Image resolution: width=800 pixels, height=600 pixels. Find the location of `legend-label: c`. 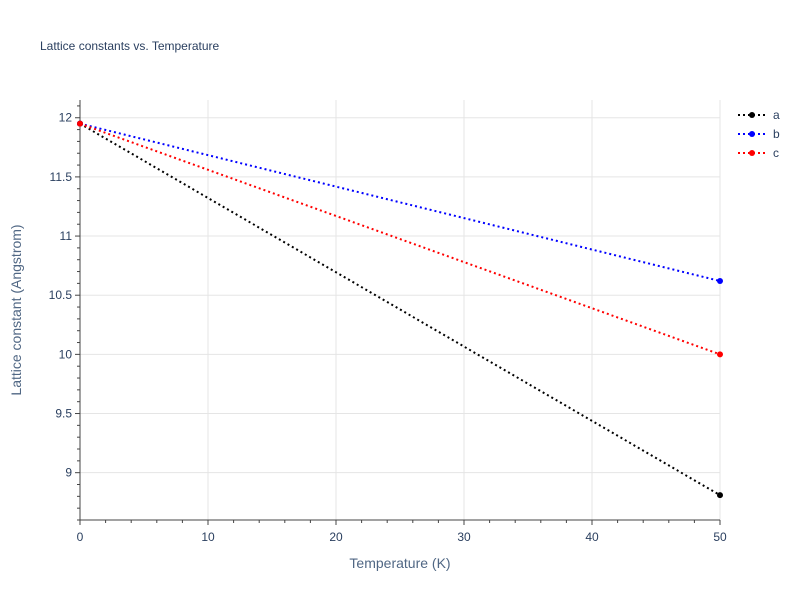

legend-label: c is located at coordinates (776, 153).